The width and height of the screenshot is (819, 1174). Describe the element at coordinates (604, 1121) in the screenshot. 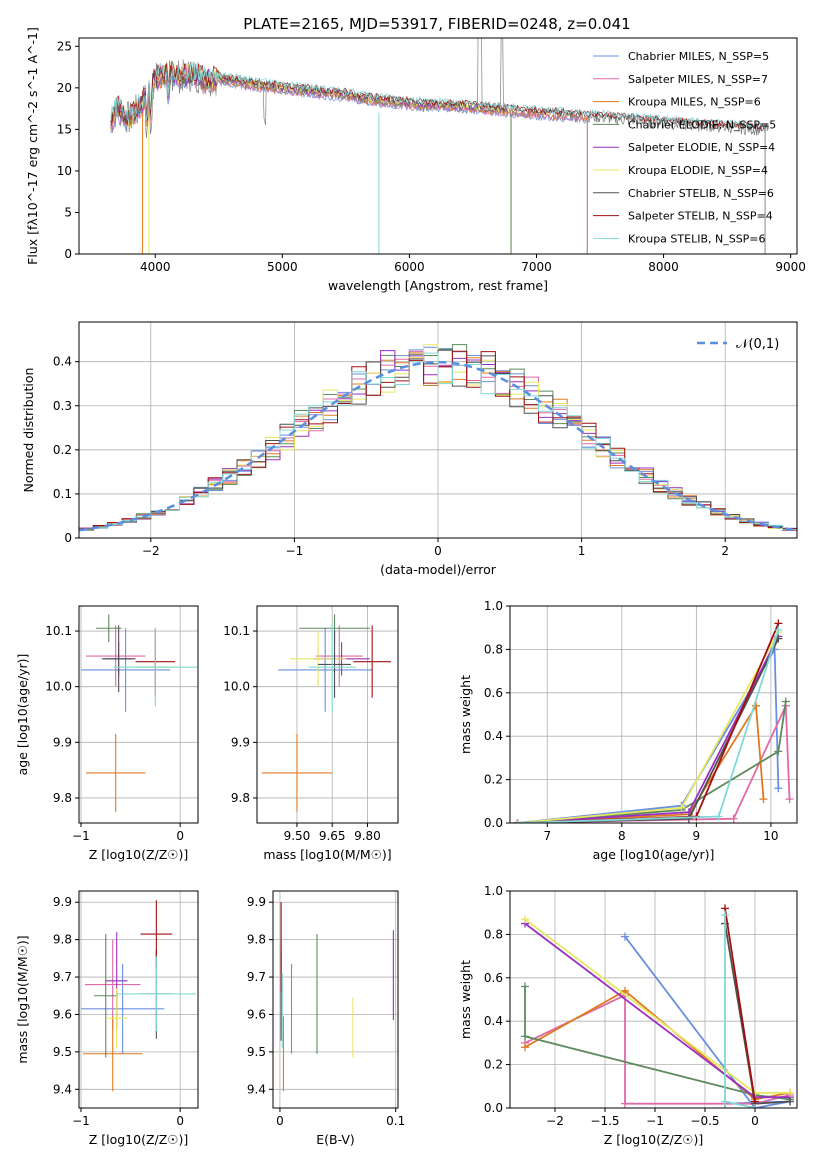

I see `x-tick-label: −1.5` at that location.